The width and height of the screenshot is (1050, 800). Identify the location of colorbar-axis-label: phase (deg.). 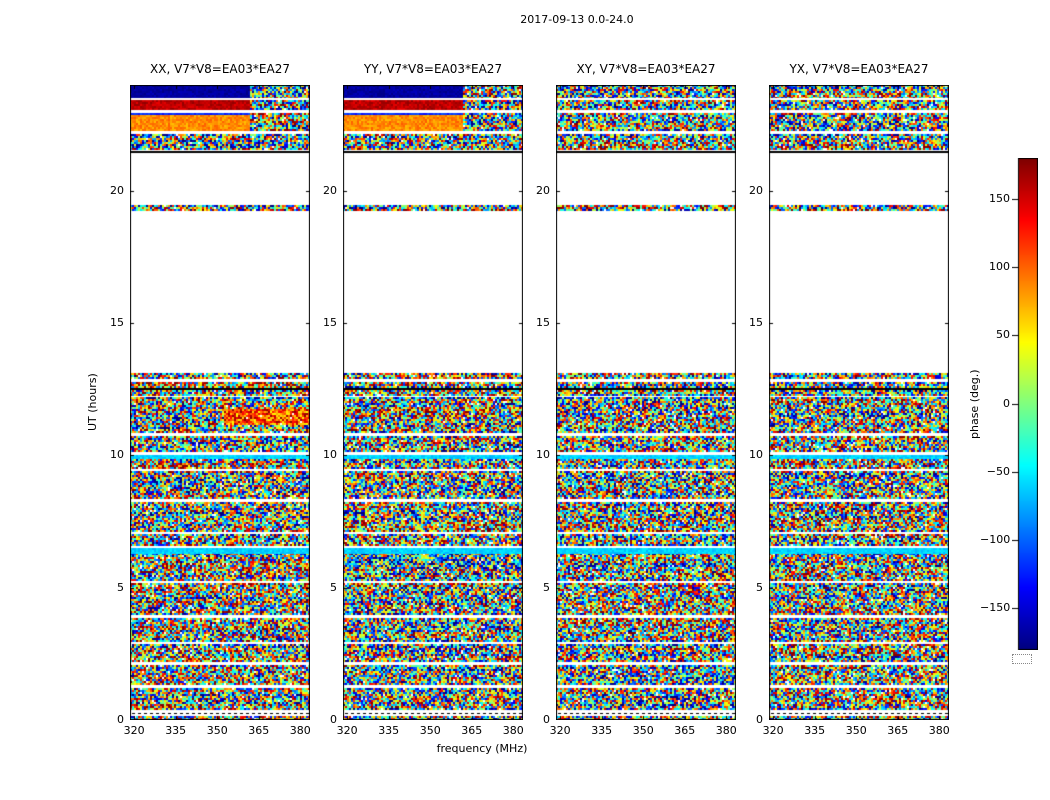
(974, 404).